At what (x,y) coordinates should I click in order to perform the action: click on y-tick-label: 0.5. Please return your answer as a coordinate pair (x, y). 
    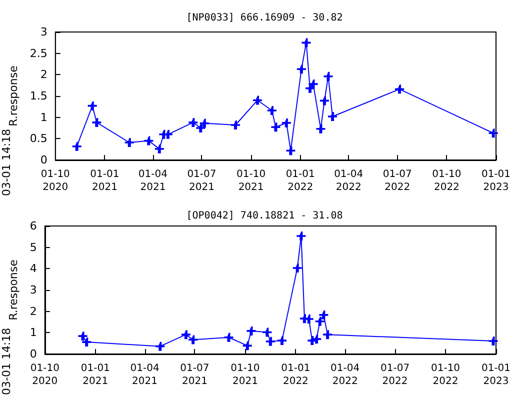
    Looking at the image, I should click on (39, 139).